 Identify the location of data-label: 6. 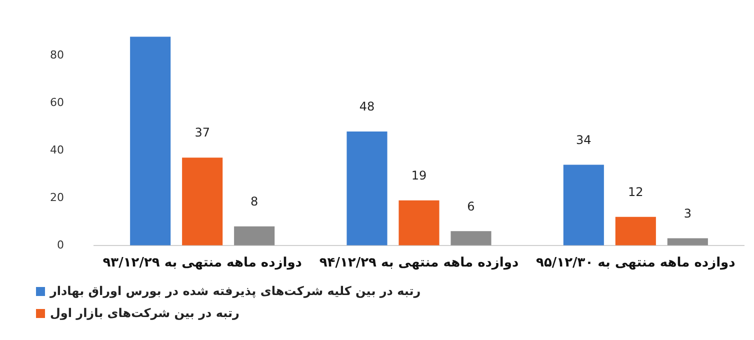
(471, 206).